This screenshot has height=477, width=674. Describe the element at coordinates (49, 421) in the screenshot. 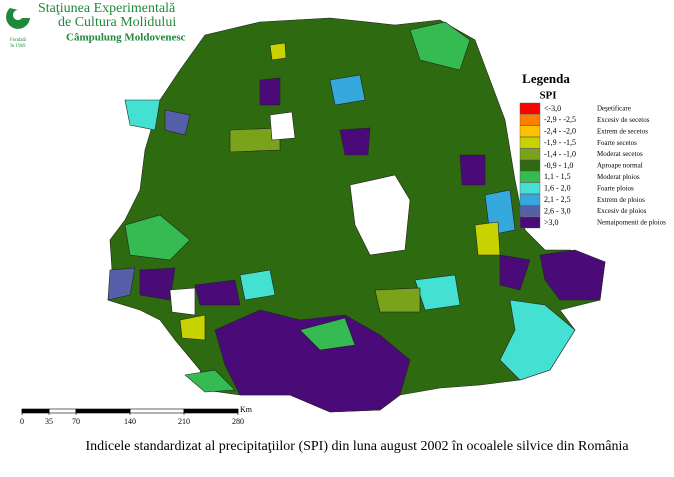

I see `scale-label: 35` at that location.